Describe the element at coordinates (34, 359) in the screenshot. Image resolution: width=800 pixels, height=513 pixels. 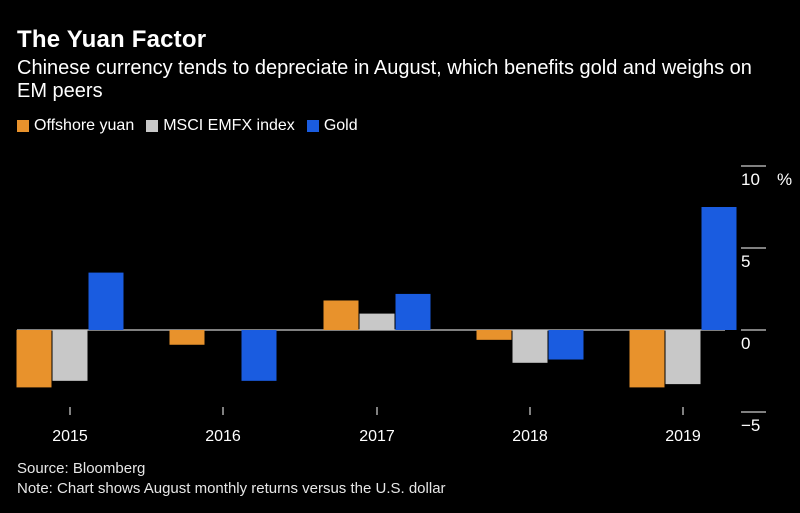
I see `bar-offshore-yuan-2015` at that location.